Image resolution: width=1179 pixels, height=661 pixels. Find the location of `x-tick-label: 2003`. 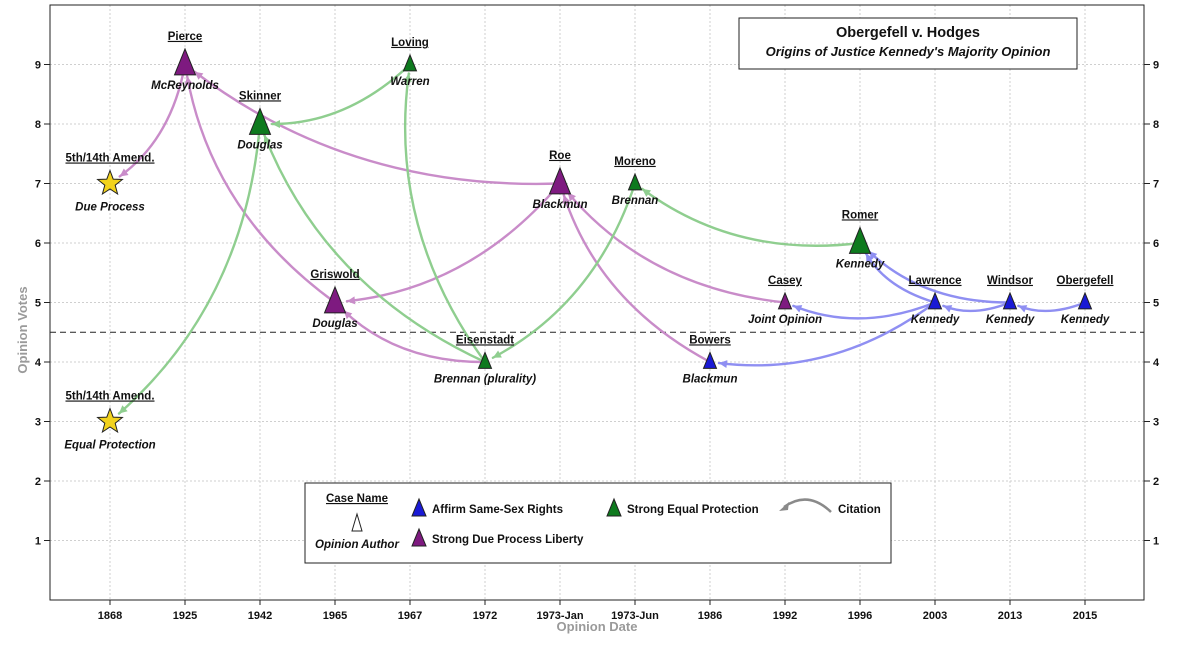

x-tick-label: 2003 is located at coordinates (935, 616).